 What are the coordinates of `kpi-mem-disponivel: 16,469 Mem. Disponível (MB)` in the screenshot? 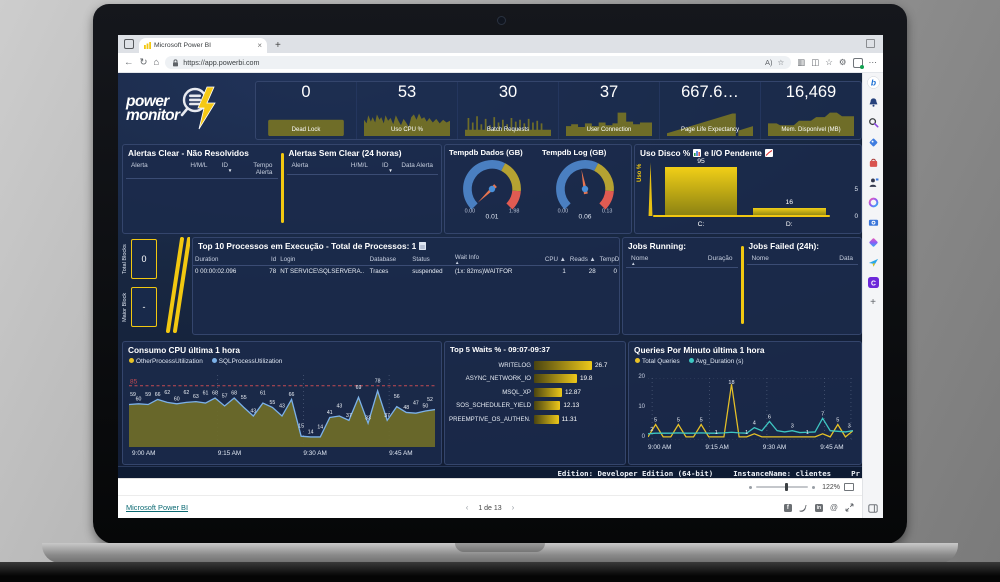 It's located at (811, 110).